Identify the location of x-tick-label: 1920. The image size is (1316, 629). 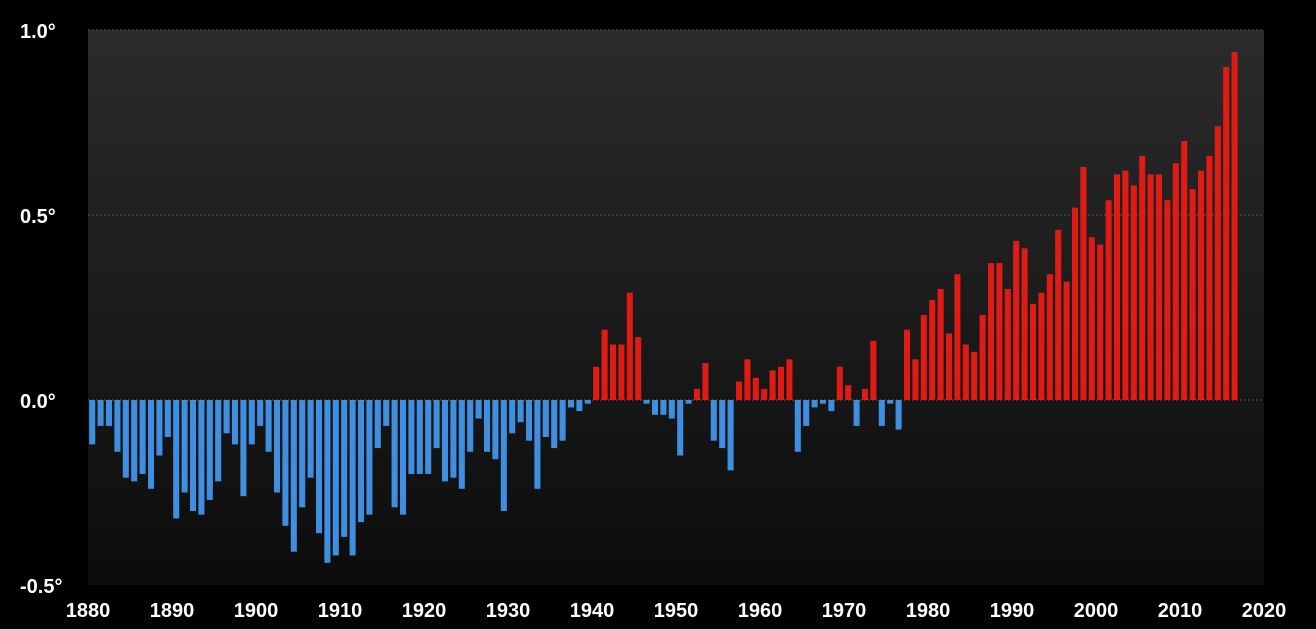
(424, 611).